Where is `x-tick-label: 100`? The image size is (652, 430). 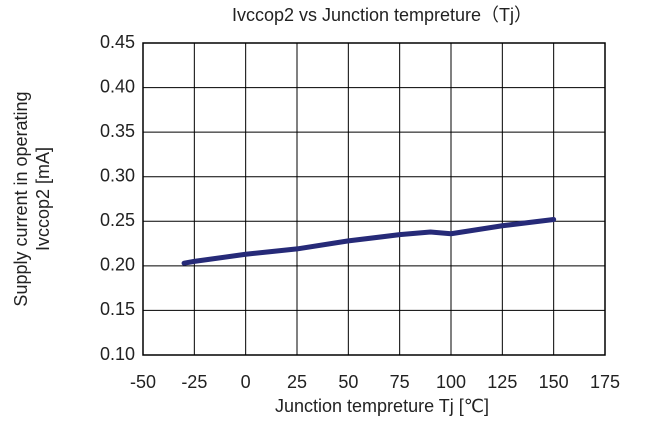 x-tick-label: 100 is located at coordinates (451, 382).